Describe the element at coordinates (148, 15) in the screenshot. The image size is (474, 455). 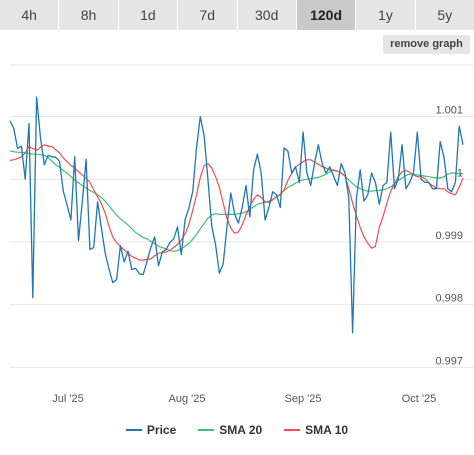
I see `tab-1d: 1d` at that location.